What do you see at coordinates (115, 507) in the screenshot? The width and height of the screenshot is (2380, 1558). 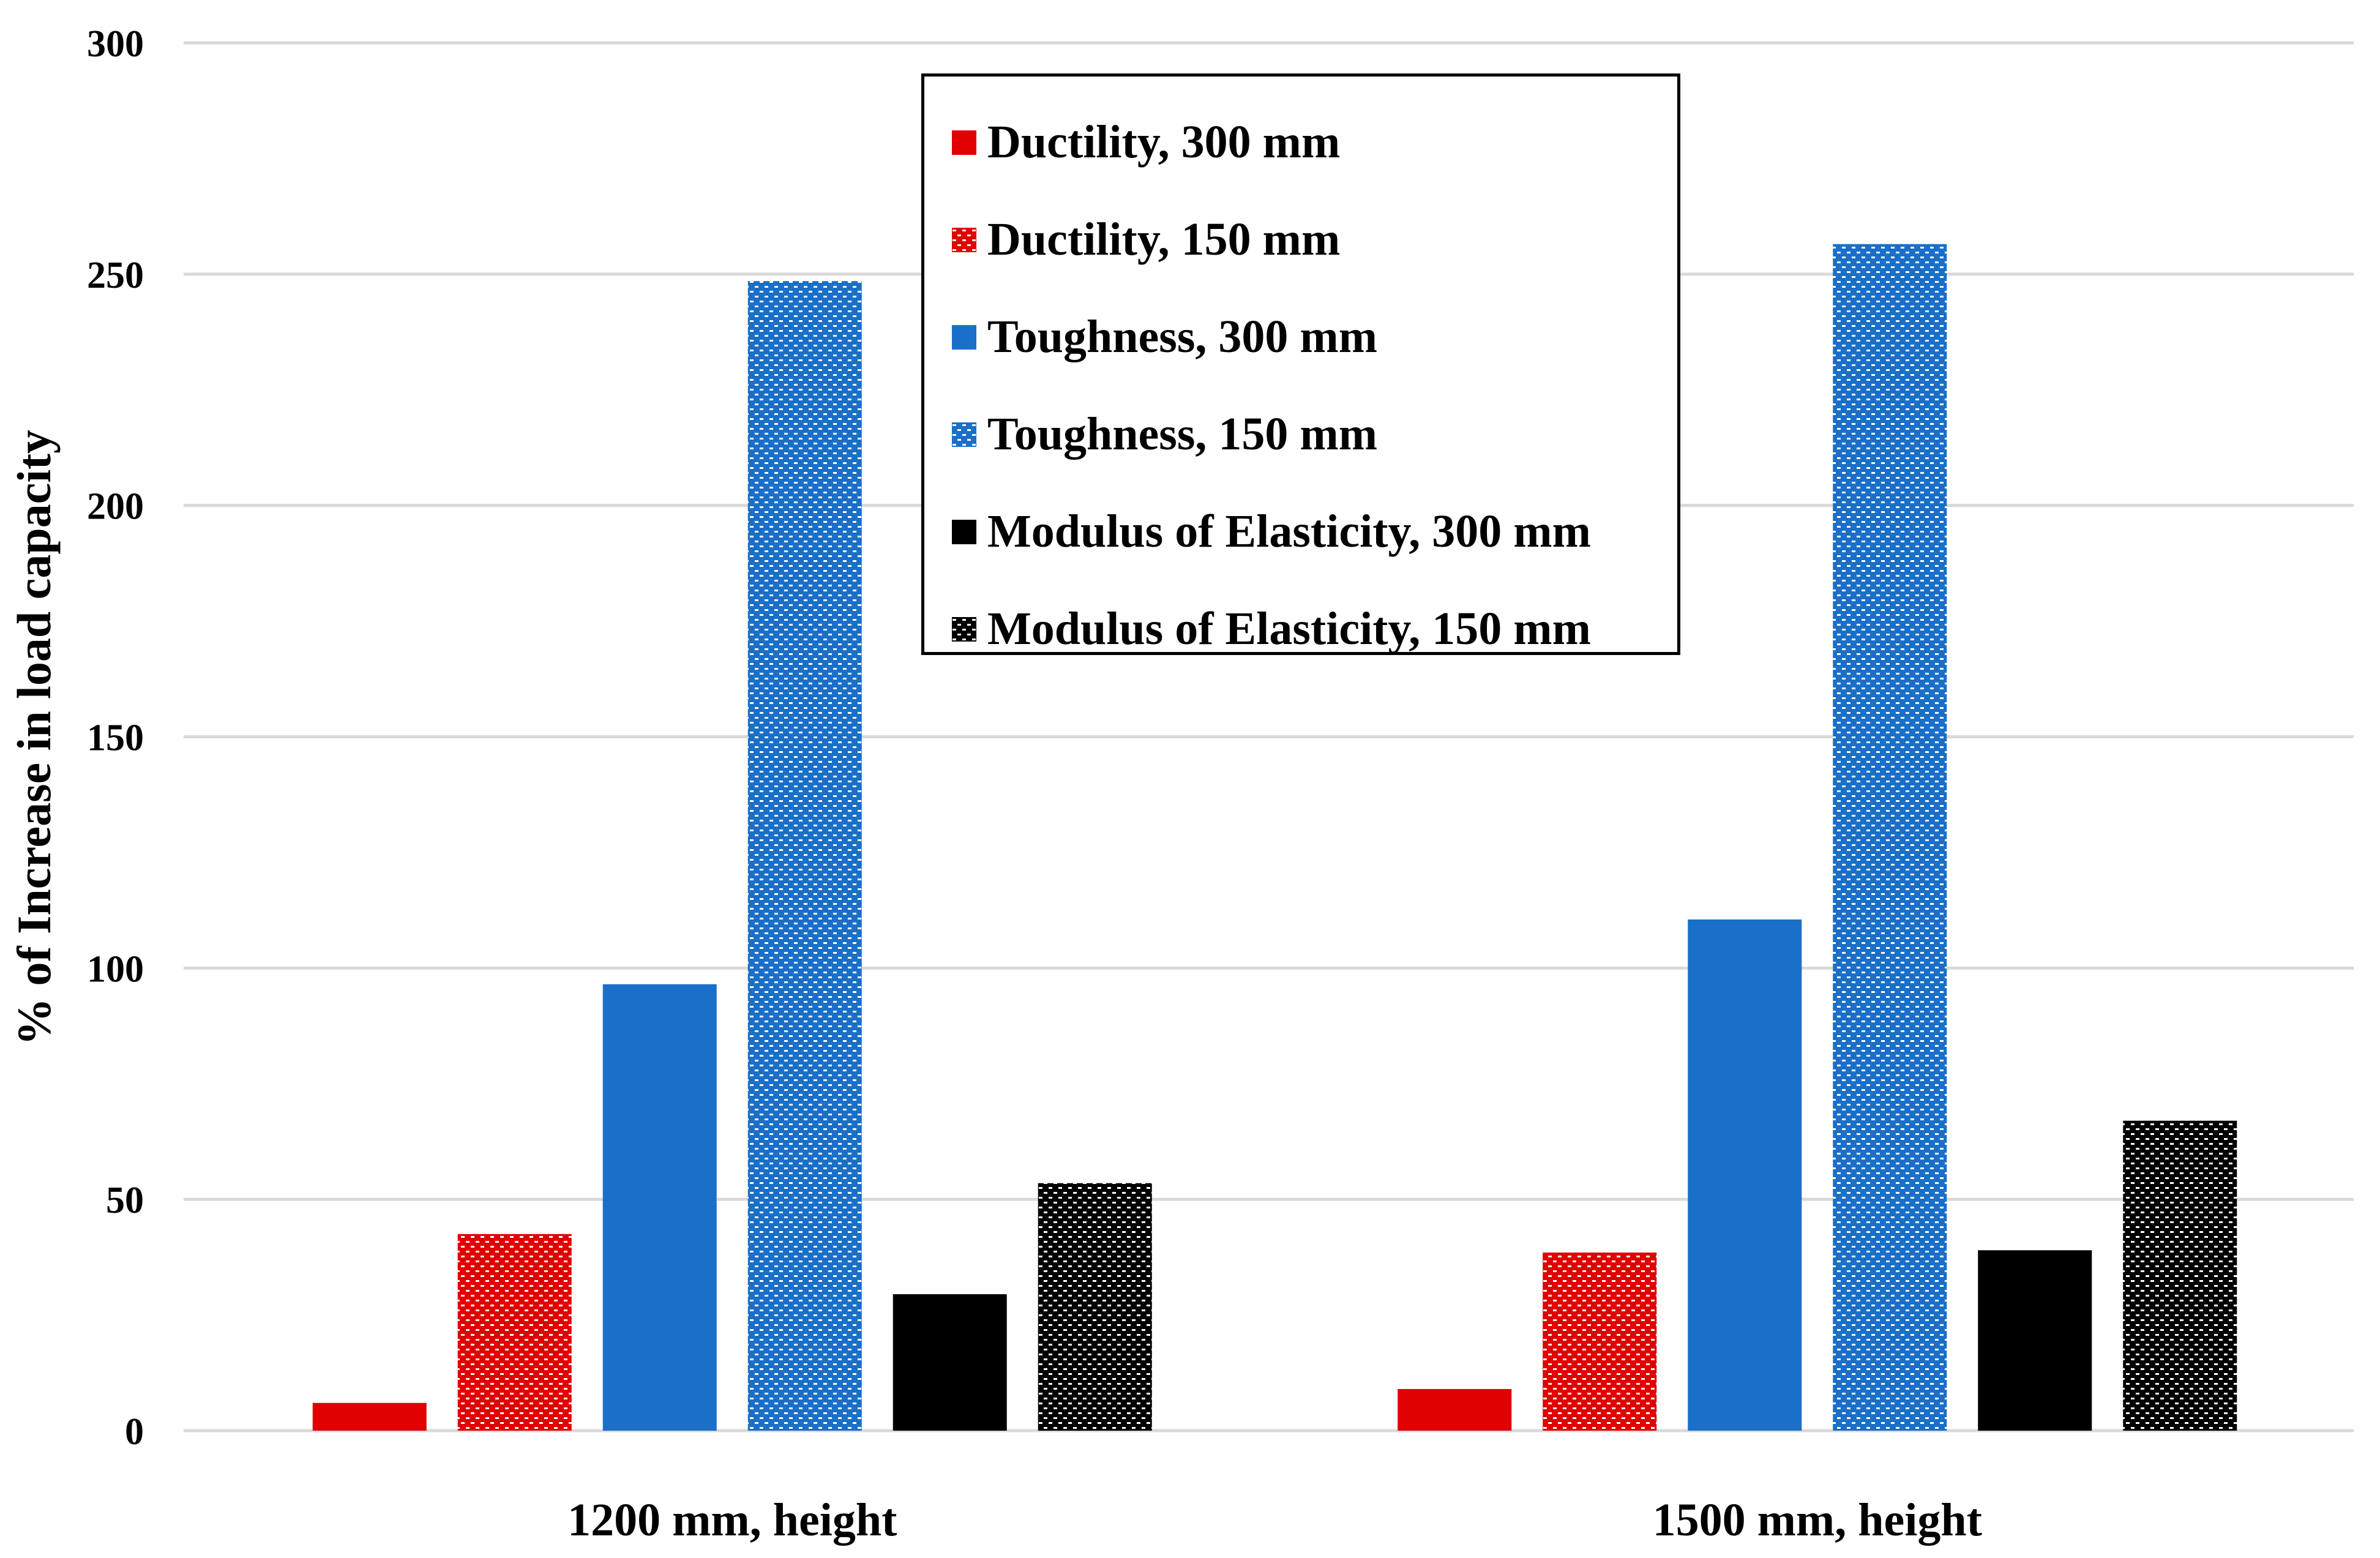 I see `y-tick-label: 200` at bounding box center [115, 507].